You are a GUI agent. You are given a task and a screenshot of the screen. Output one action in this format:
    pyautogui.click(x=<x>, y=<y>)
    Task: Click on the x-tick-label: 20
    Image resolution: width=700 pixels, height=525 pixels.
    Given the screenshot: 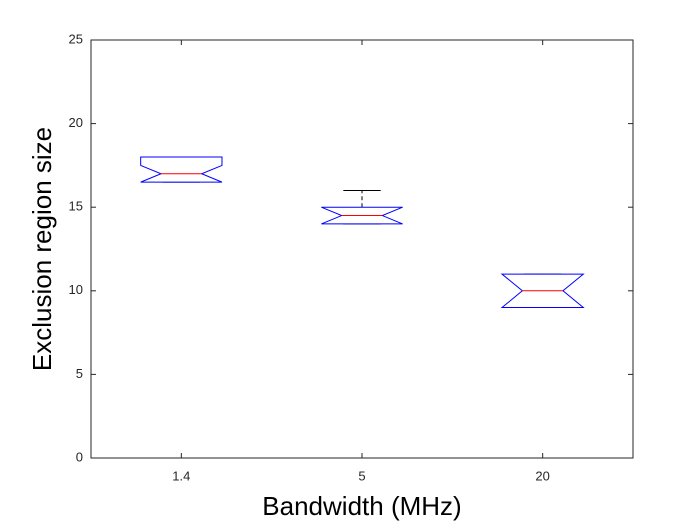 What is the action you would take?
    pyautogui.click(x=542, y=475)
    